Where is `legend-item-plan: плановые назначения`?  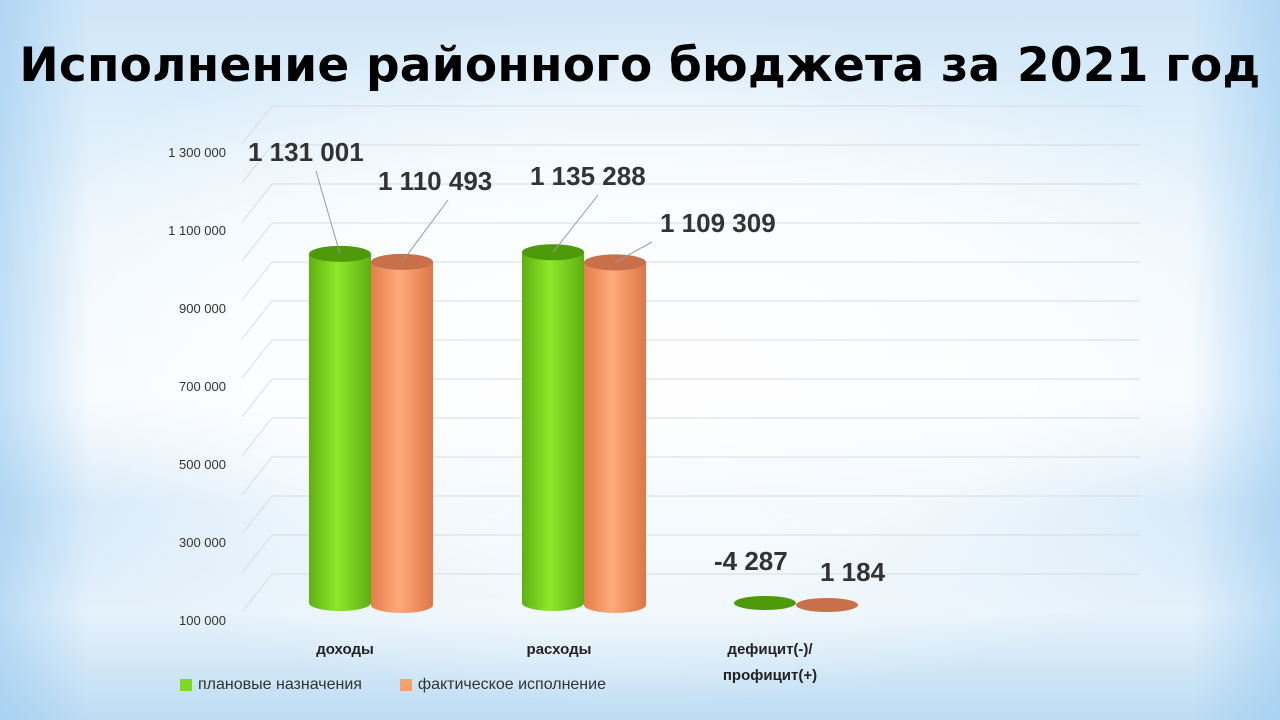
legend-item-plan: плановые назначения is located at coordinates (271, 685).